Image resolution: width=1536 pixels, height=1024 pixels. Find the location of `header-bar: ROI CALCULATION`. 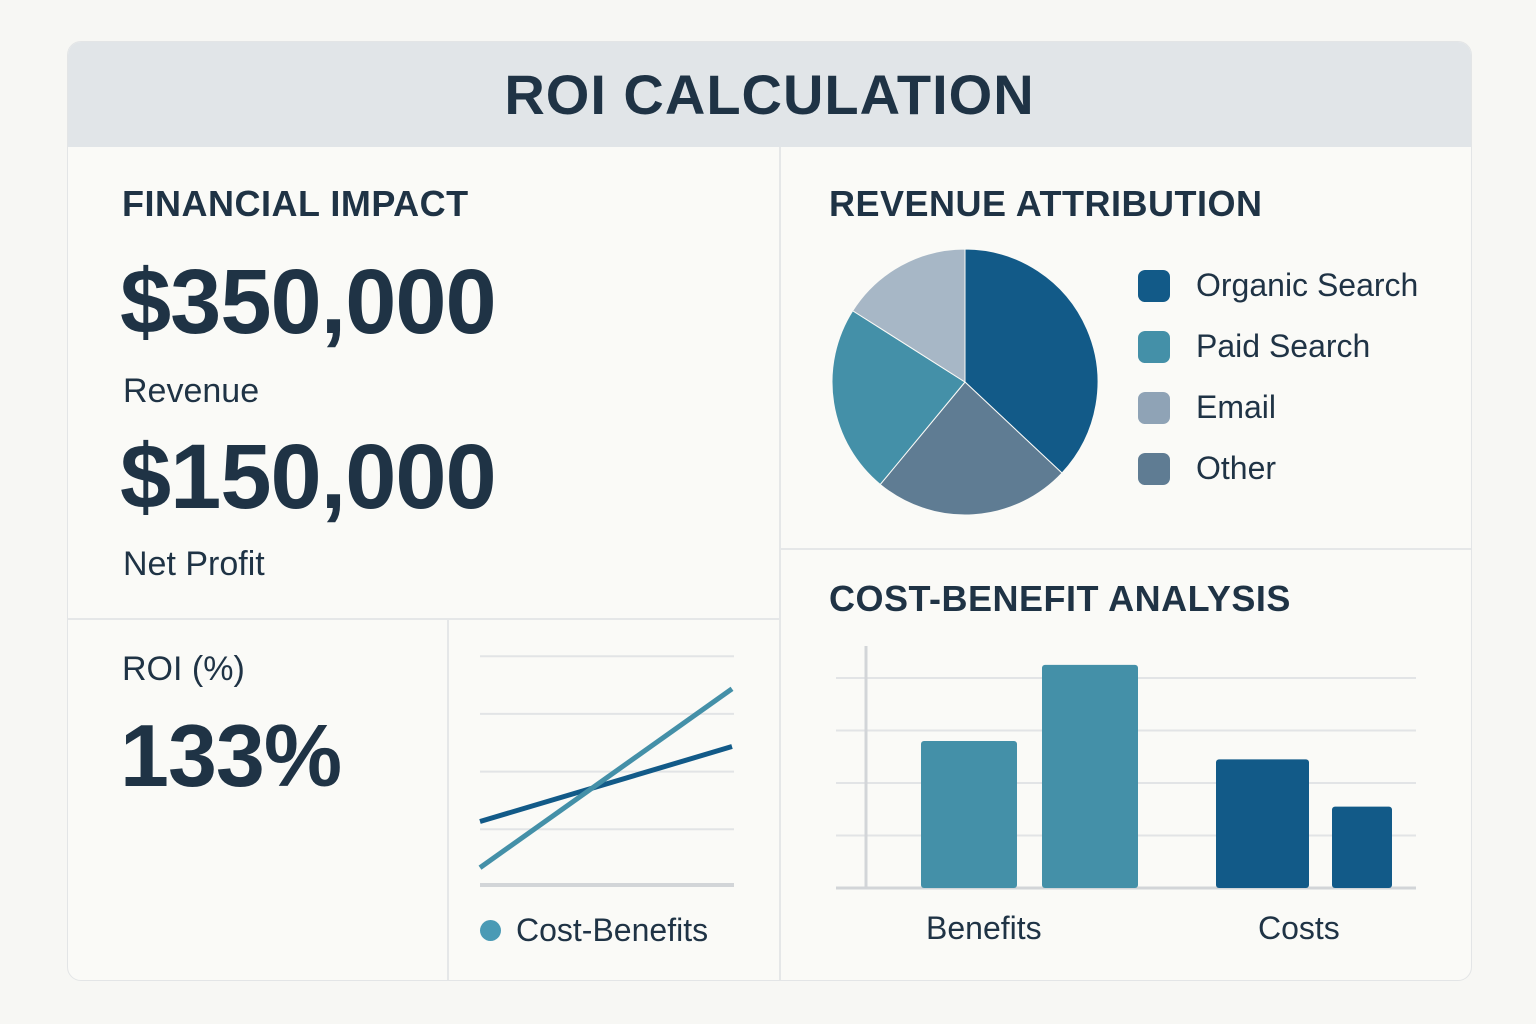

header-bar: ROI CALCULATION is located at coordinates (769, 94).